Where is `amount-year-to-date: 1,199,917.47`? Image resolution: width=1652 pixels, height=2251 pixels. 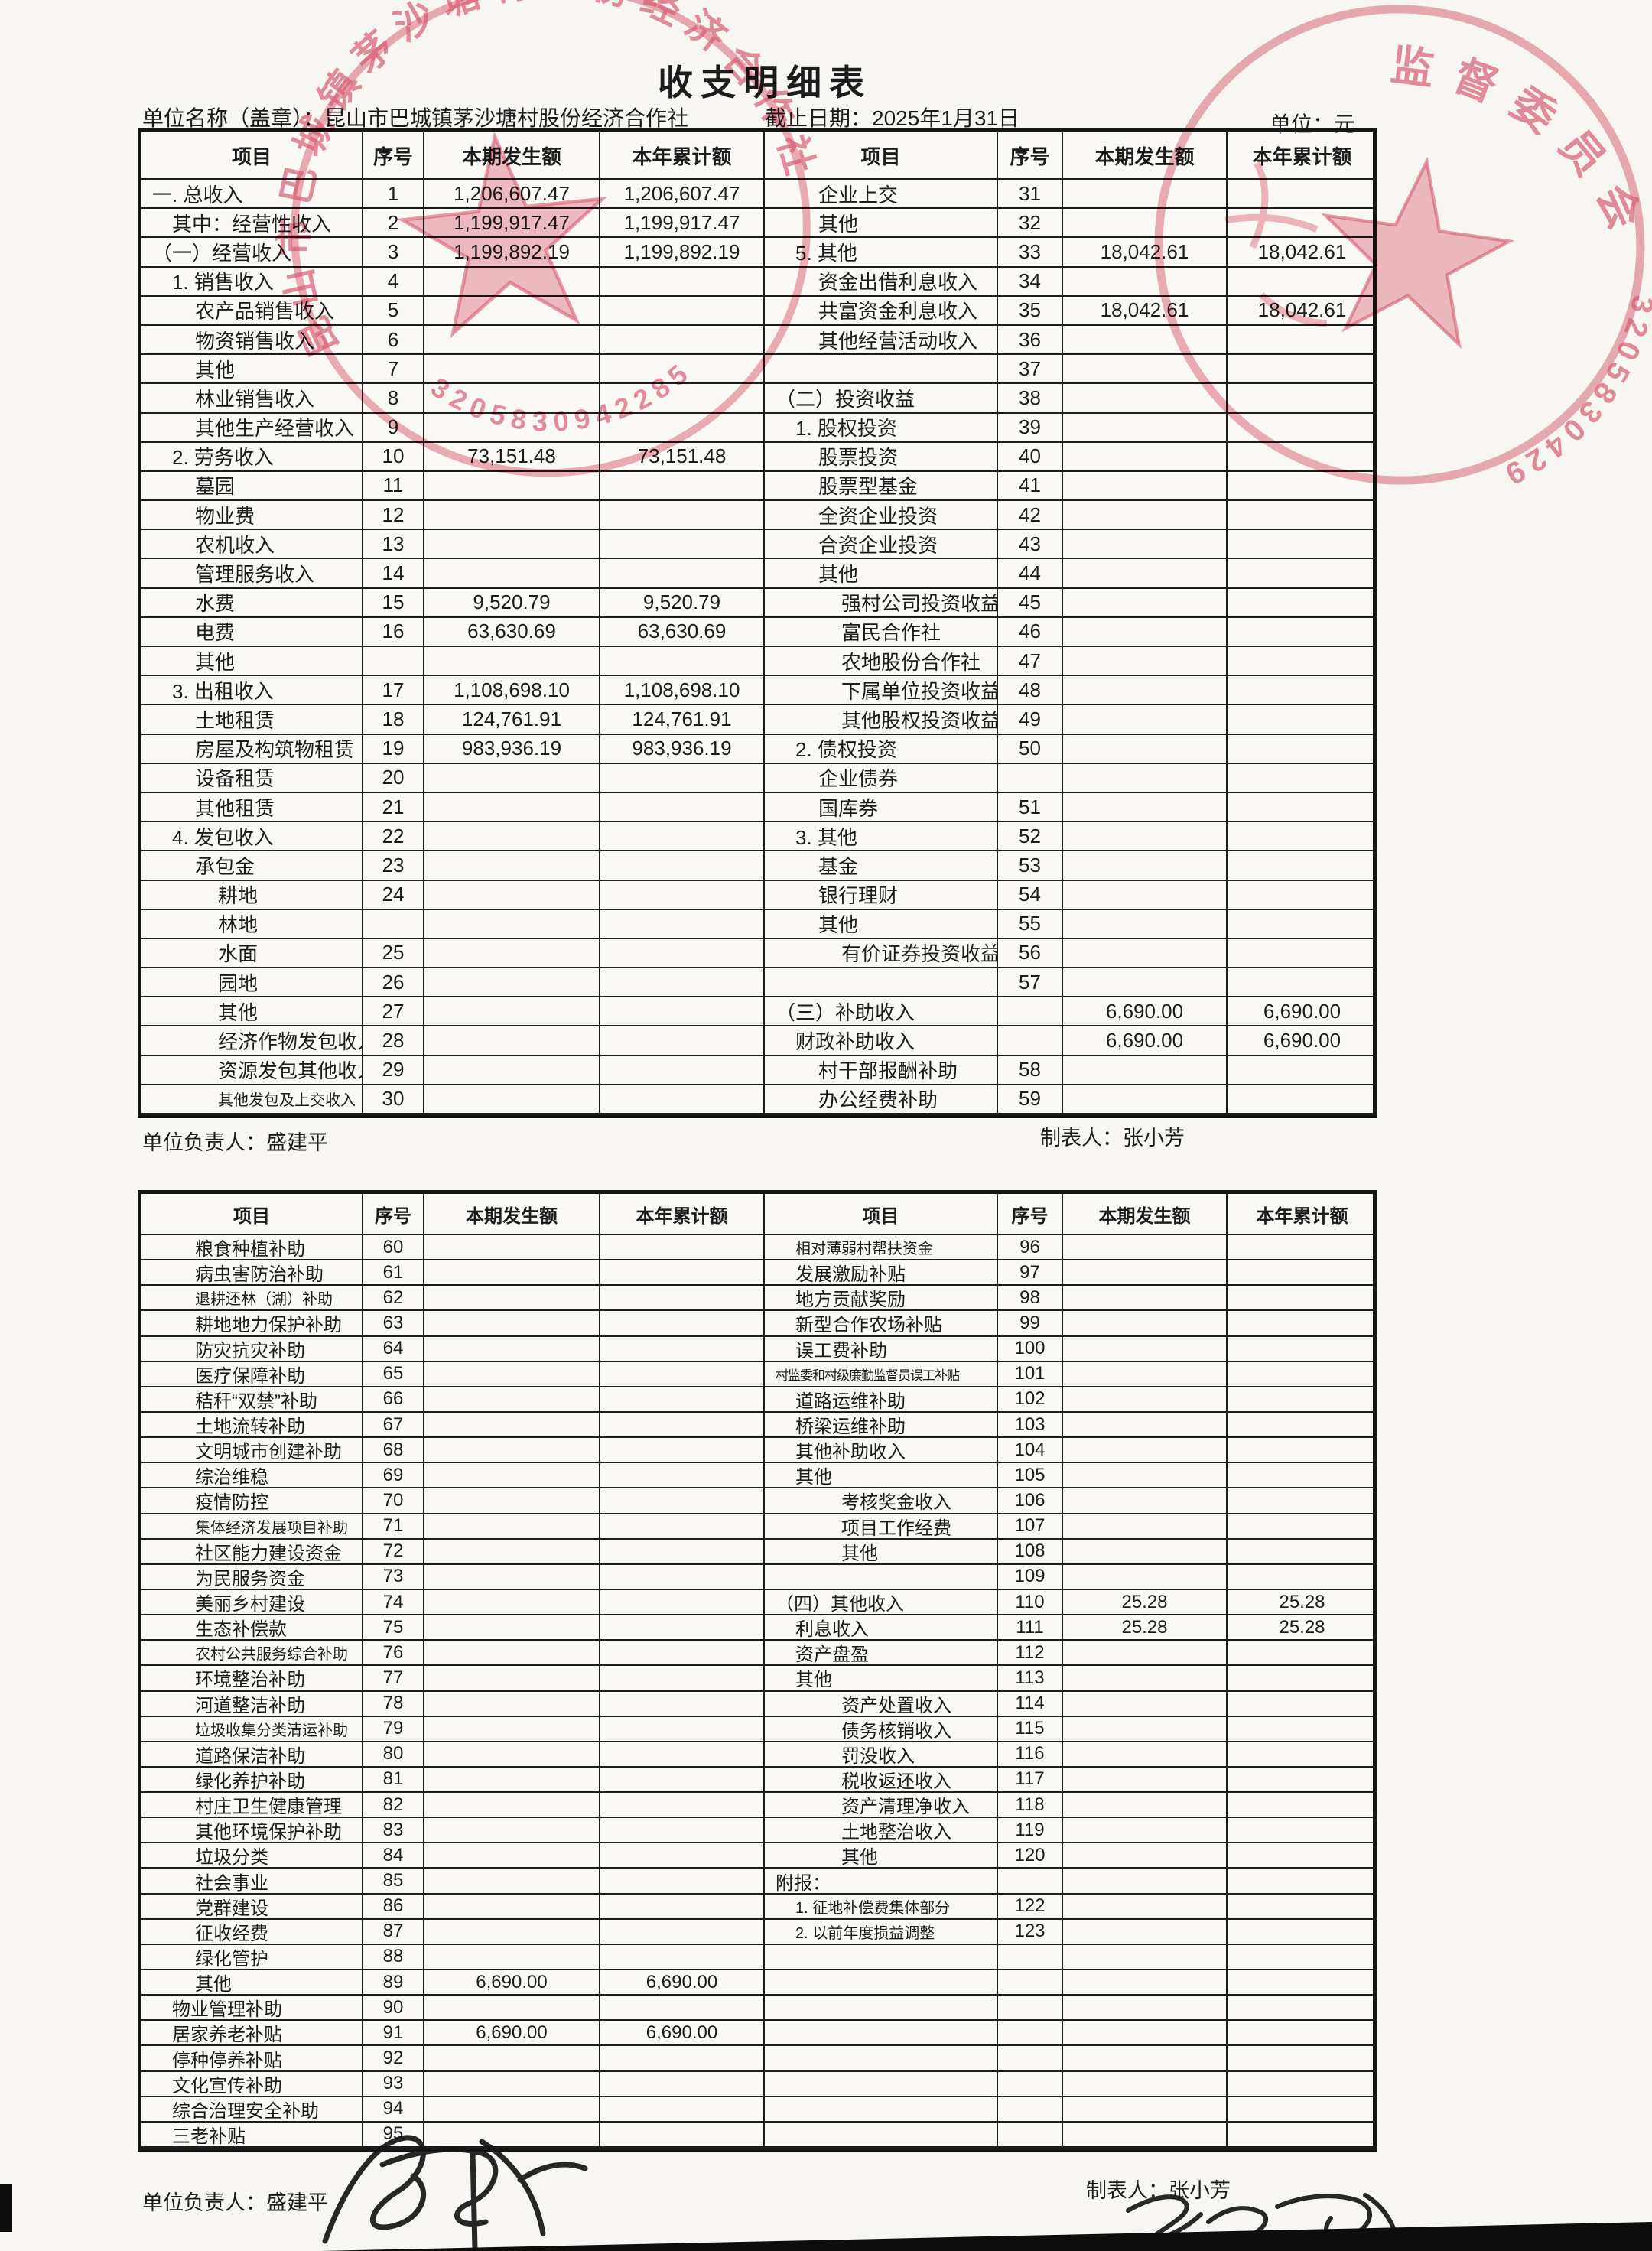 amount-year-to-date: 1,199,917.47 is located at coordinates (682, 224).